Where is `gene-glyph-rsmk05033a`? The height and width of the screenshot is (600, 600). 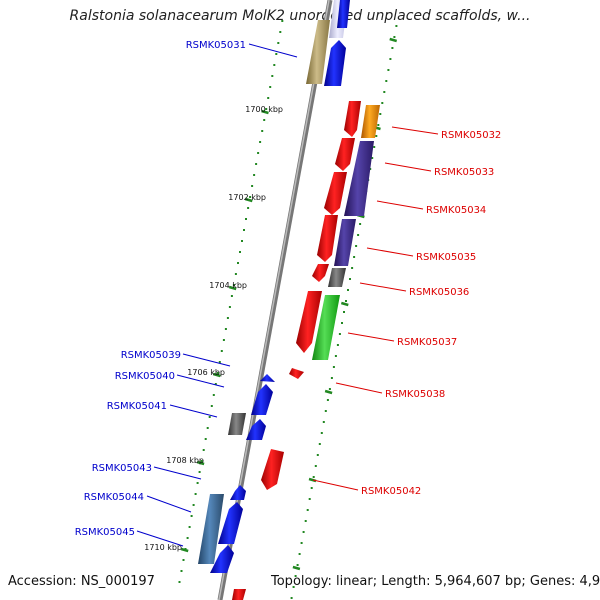 gene-glyph-rsmk05033a is located at coordinates (345, 154).